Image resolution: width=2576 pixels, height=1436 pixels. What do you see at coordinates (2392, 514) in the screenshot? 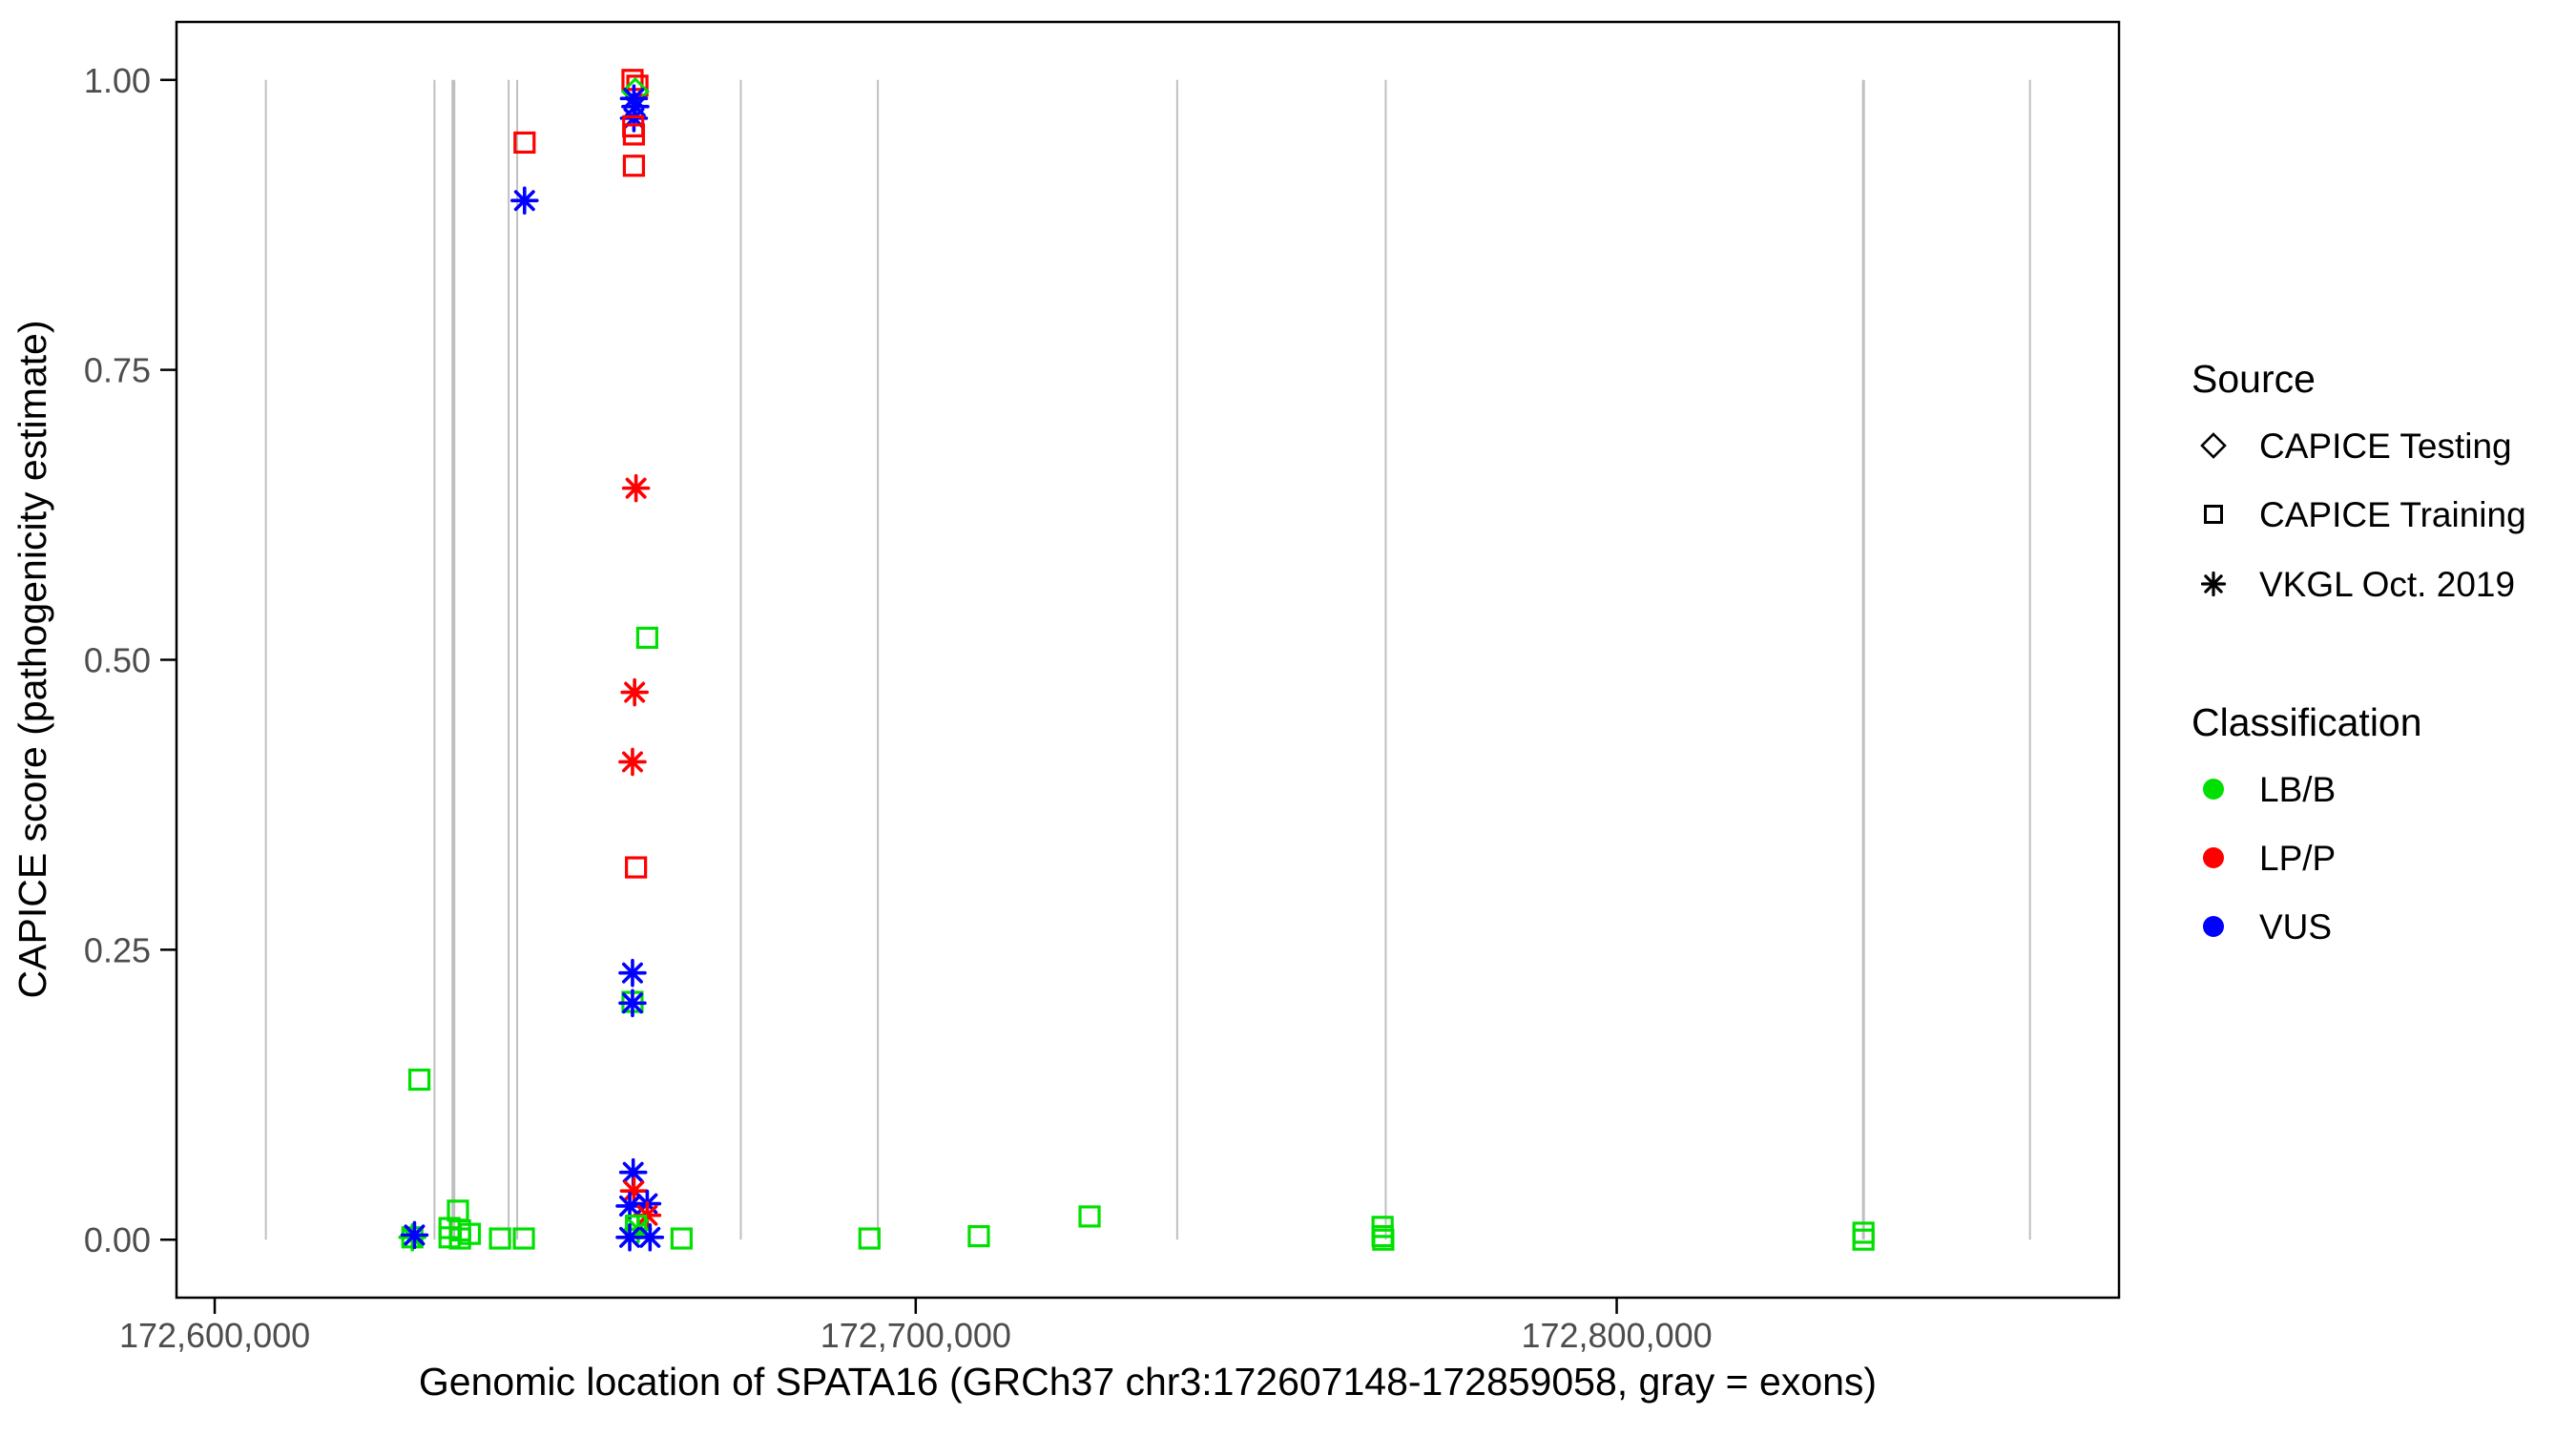
I see `legend-source-item-label: CAPICE Training` at bounding box center [2392, 514].